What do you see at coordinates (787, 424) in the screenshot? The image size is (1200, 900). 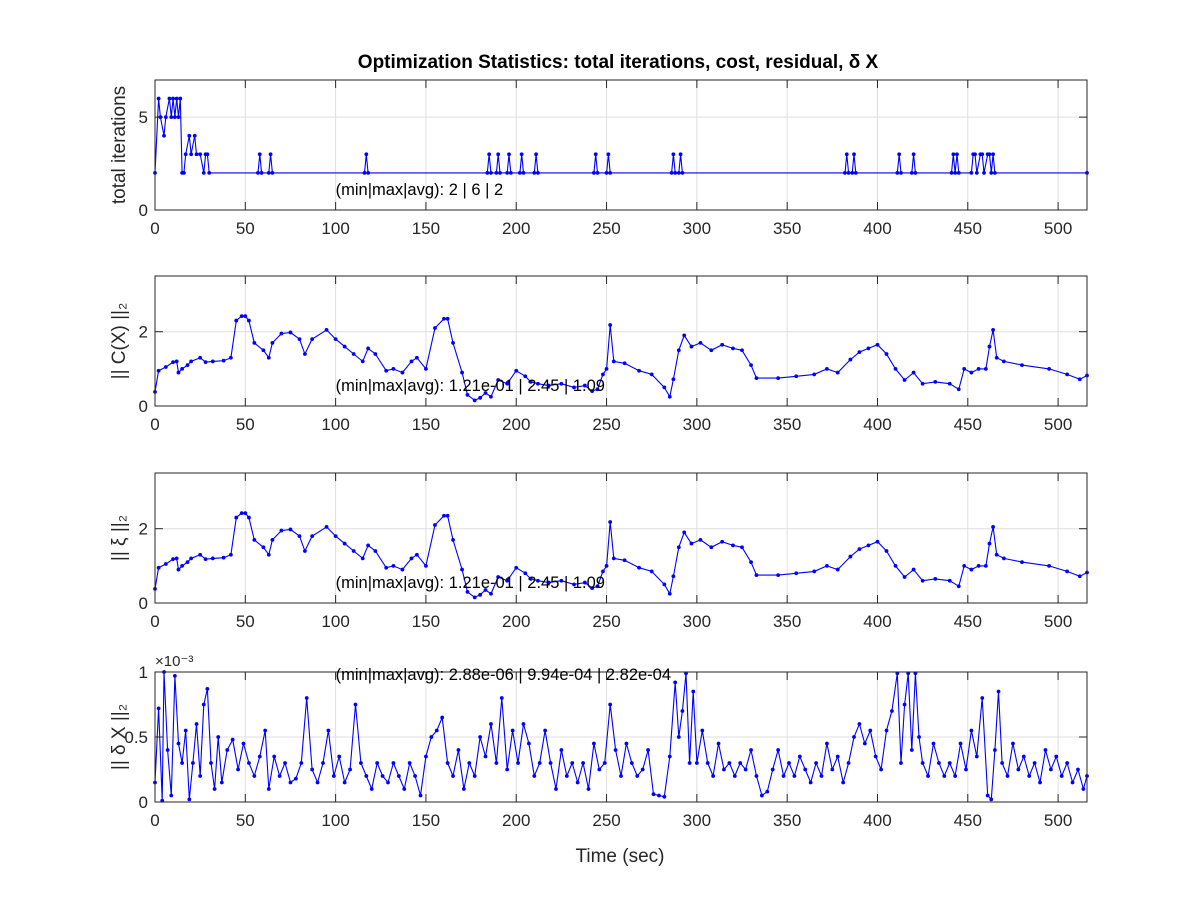 I see `x-tick-label: 350` at bounding box center [787, 424].